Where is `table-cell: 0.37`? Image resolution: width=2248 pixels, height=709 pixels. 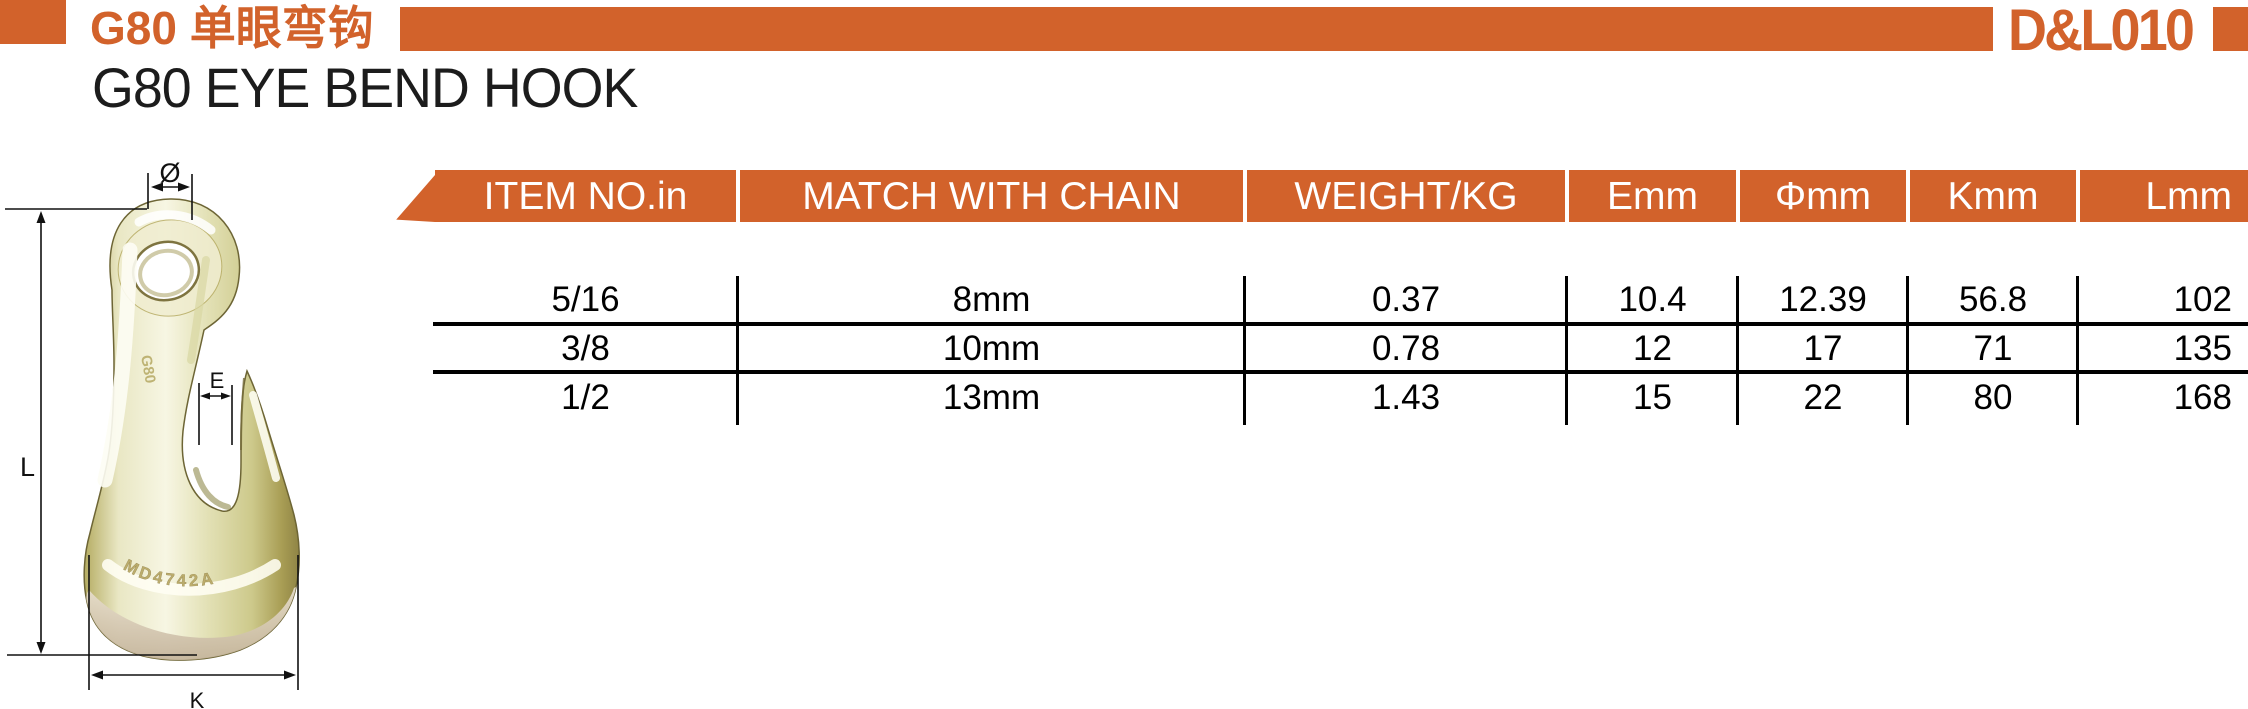 table-cell: 0.37 is located at coordinates (1406, 299).